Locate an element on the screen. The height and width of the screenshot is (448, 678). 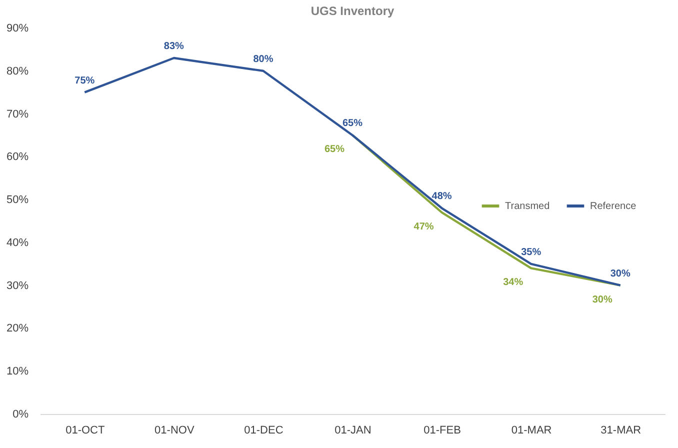
x-tick-label: 31-MAR is located at coordinates (621, 430).